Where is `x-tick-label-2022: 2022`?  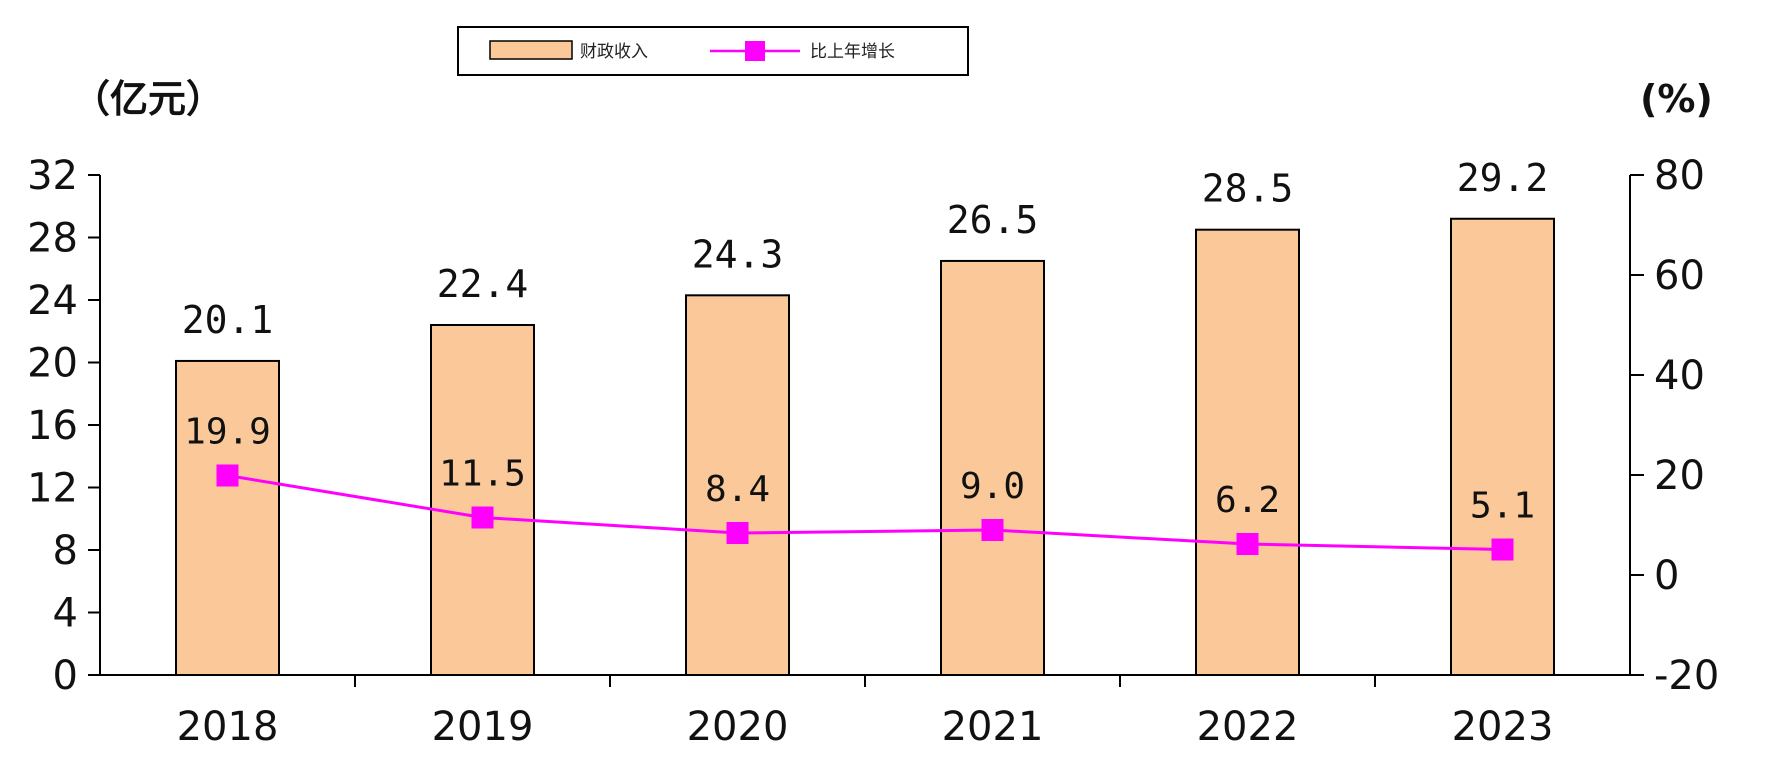 x-tick-label-2022: 2022 is located at coordinates (1248, 727).